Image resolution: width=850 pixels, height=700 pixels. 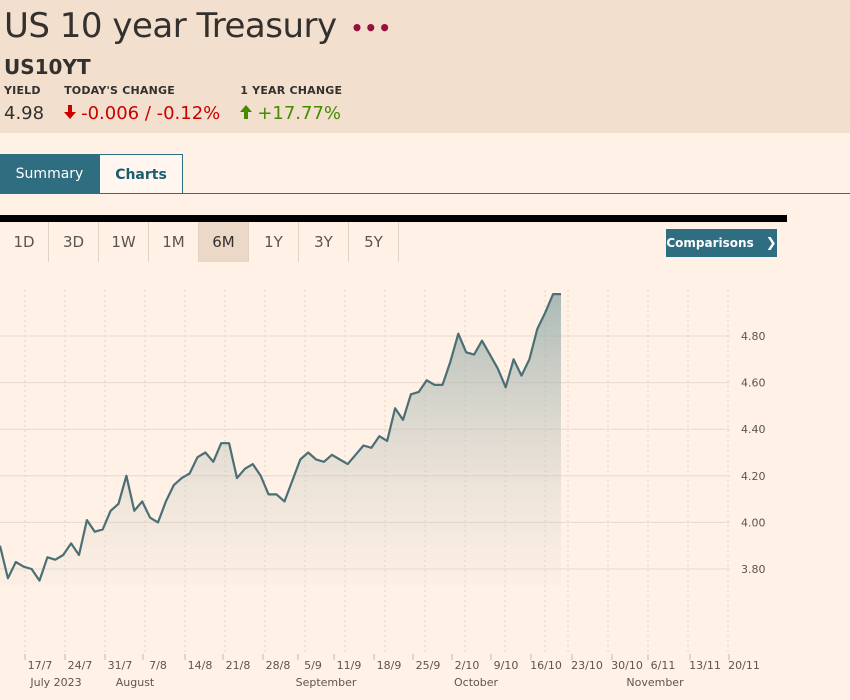 I want to click on y-tick-label: 4.00, so click(x=753, y=522).